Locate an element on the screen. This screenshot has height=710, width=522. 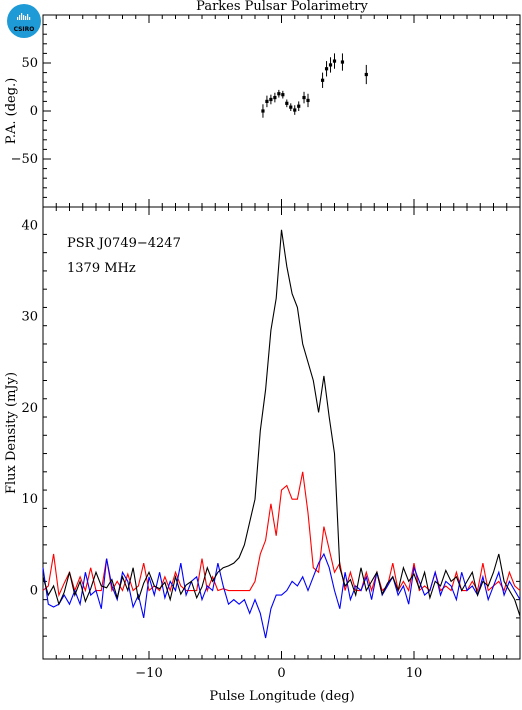
frequency-annotation: 1379 MHz is located at coordinates (101, 268).